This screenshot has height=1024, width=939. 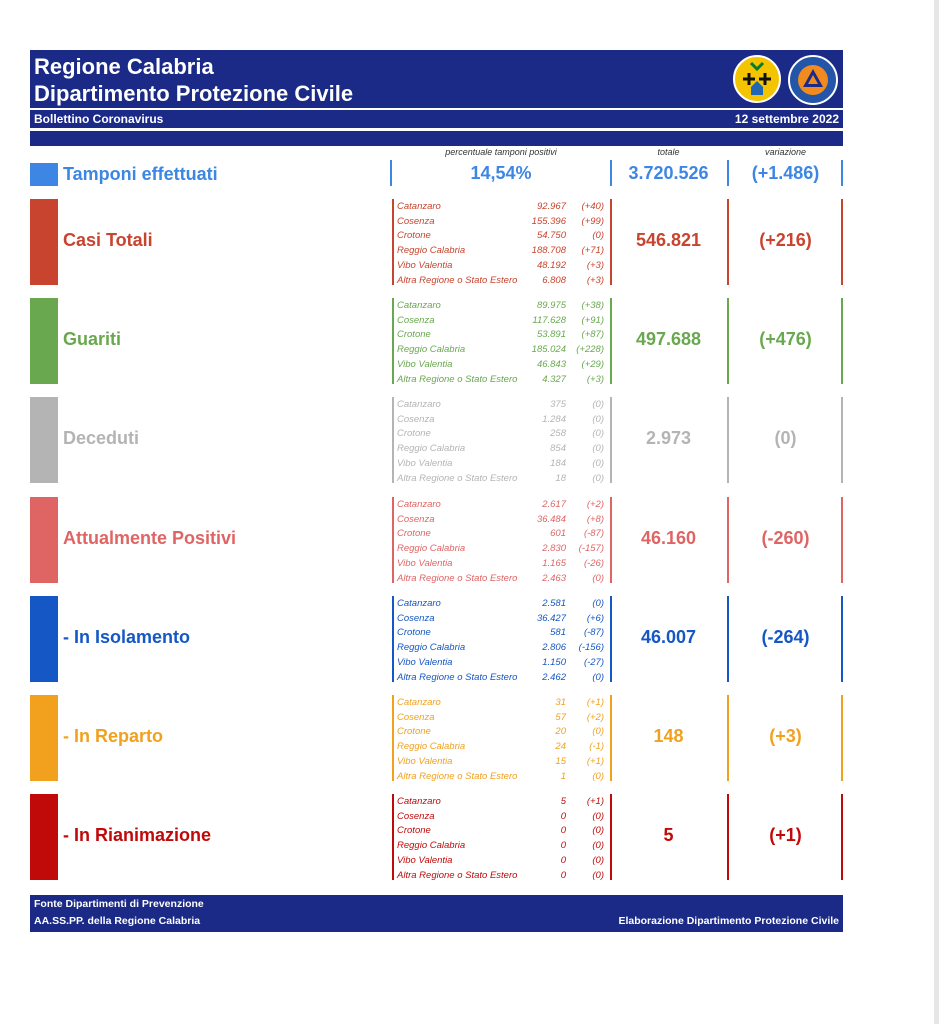 What do you see at coordinates (558, 449) in the screenshot?
I see `province-value: 854` at bounding box center [558, 449].